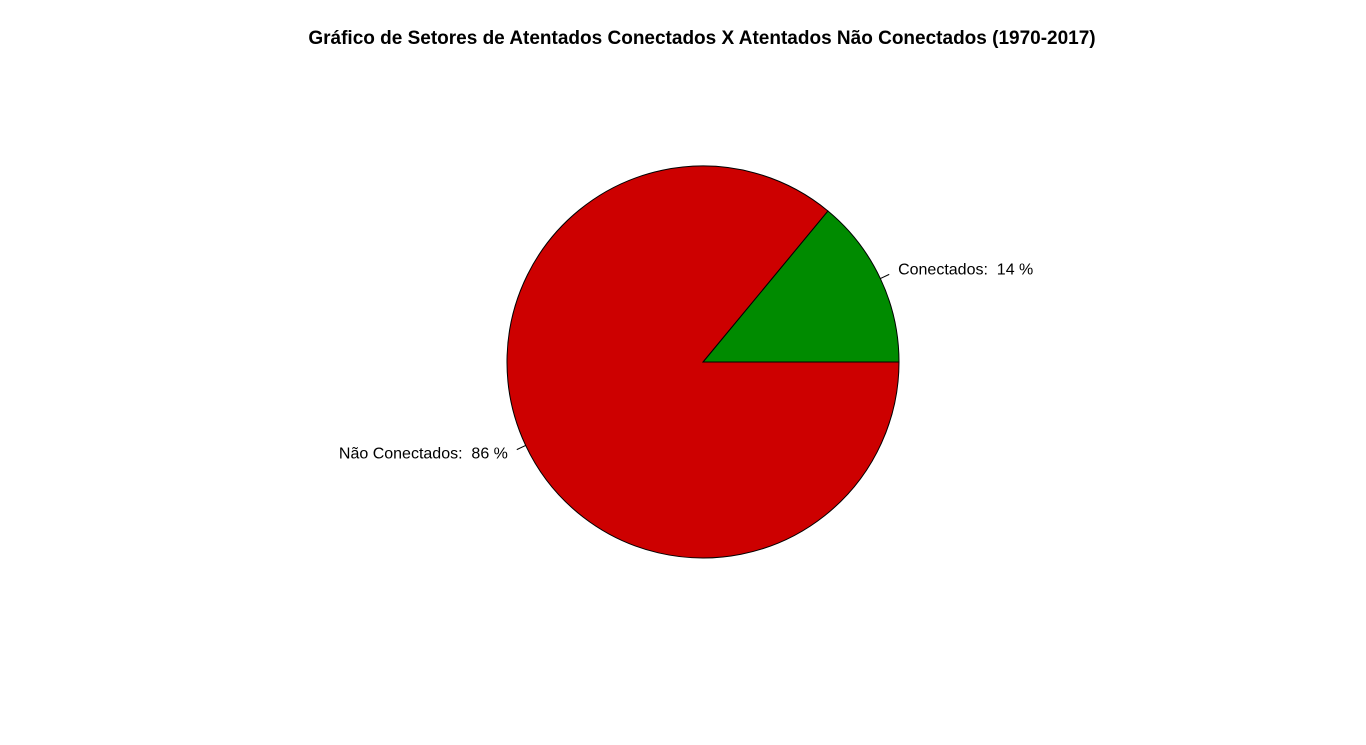 Image resolution: width=1366 pixels, height=745 pixels. Describe the element at coordinates (423, 453) in the screenshot. I see `pie-slice-label: Não Conectados: 86 %` at that location.